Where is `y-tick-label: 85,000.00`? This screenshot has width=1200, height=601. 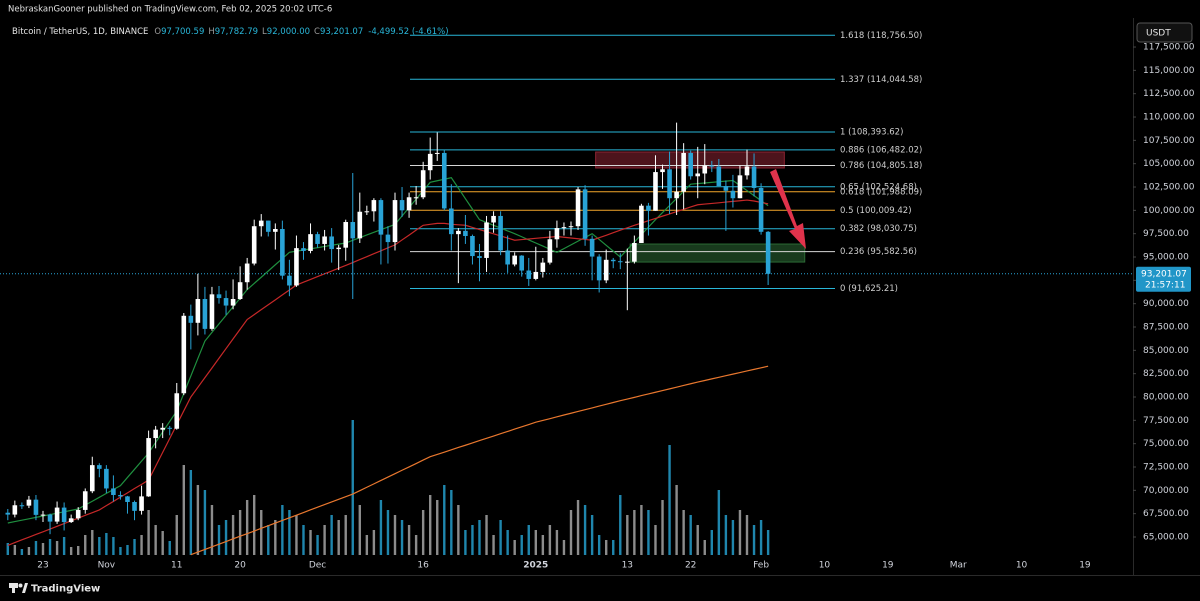
y-tick-label: 85,000.00 is located at coordinates (1166, 351).